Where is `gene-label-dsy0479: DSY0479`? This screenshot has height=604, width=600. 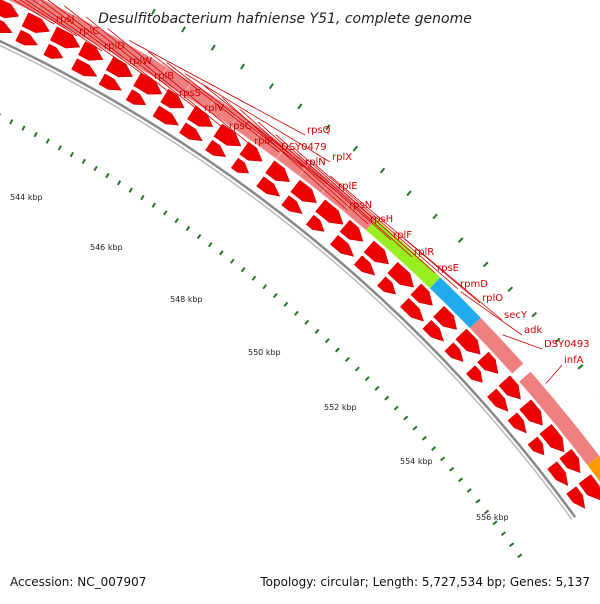
gene-label-dsy0479: DSY0479 is located at coordinates (304, 147).